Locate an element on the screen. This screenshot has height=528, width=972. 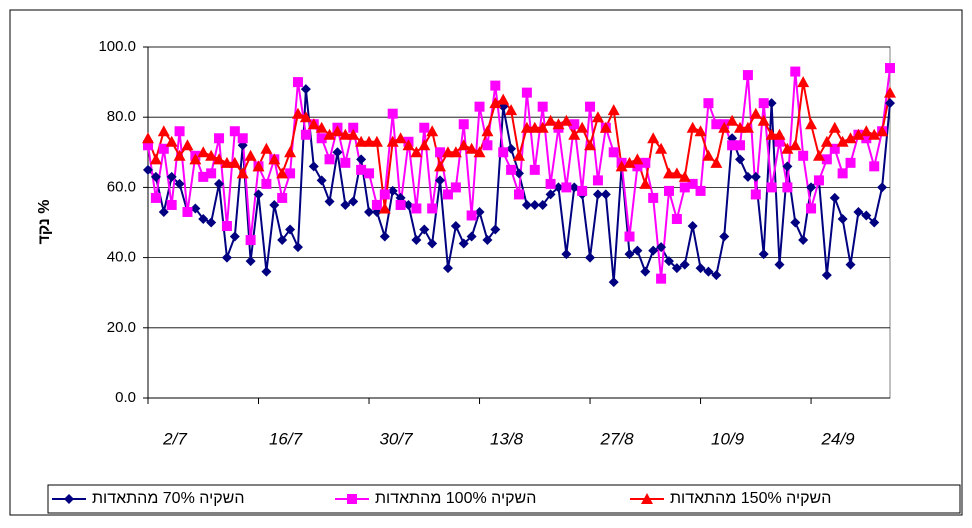
x-tick-label: 16/7 is located at coordinates (286, 438).